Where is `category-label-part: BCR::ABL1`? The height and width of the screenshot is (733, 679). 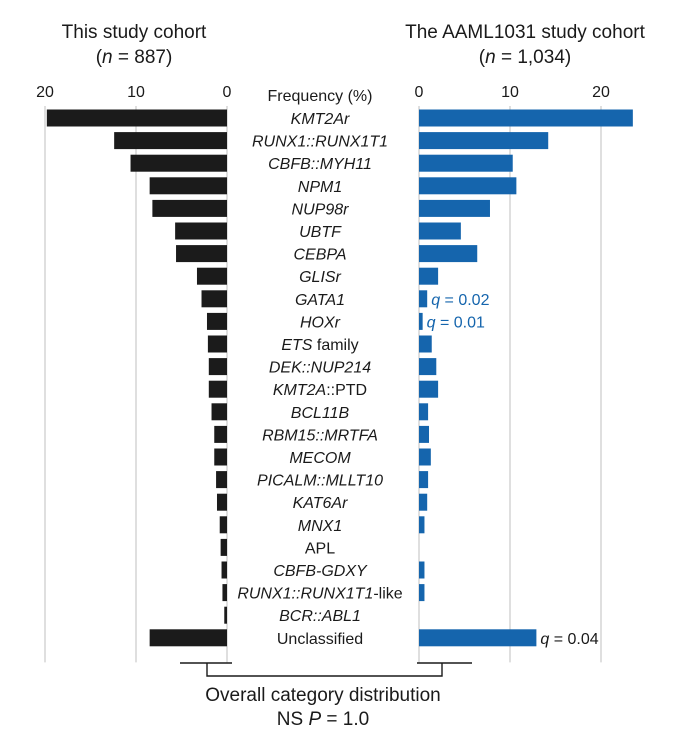
category-label-part: BCR::ABL1 is located at coordinates (320, 616).